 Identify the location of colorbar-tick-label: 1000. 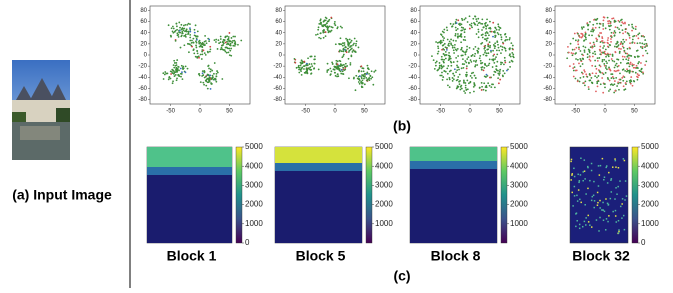
(384, 223).